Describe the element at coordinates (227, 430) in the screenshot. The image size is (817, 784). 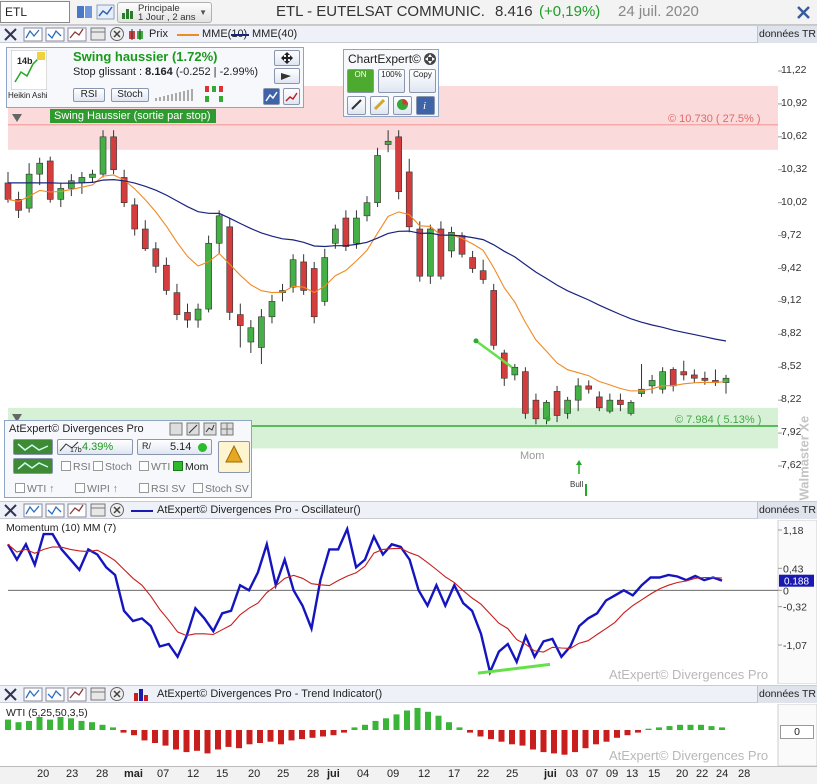
I see `grid-icon` at that location.